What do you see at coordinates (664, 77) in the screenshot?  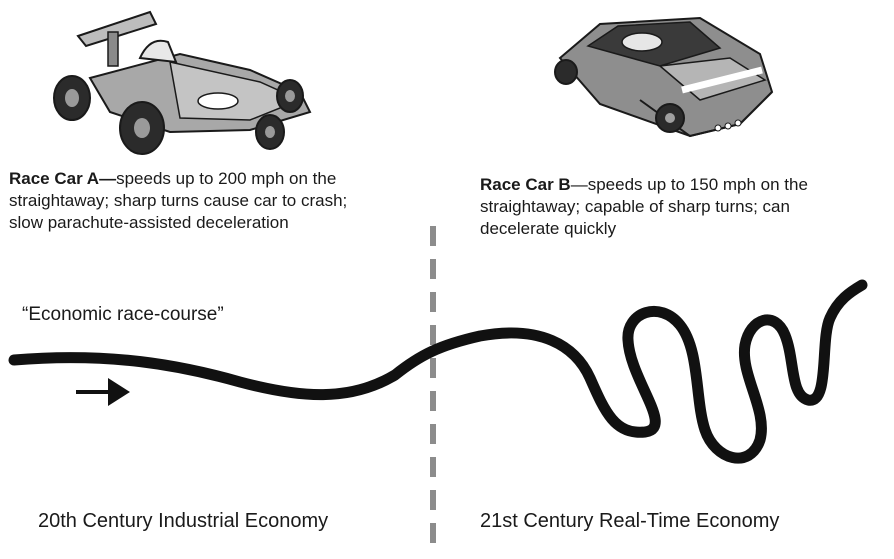 I see `race-car-b-illustration` at bounding box center [664, 77].